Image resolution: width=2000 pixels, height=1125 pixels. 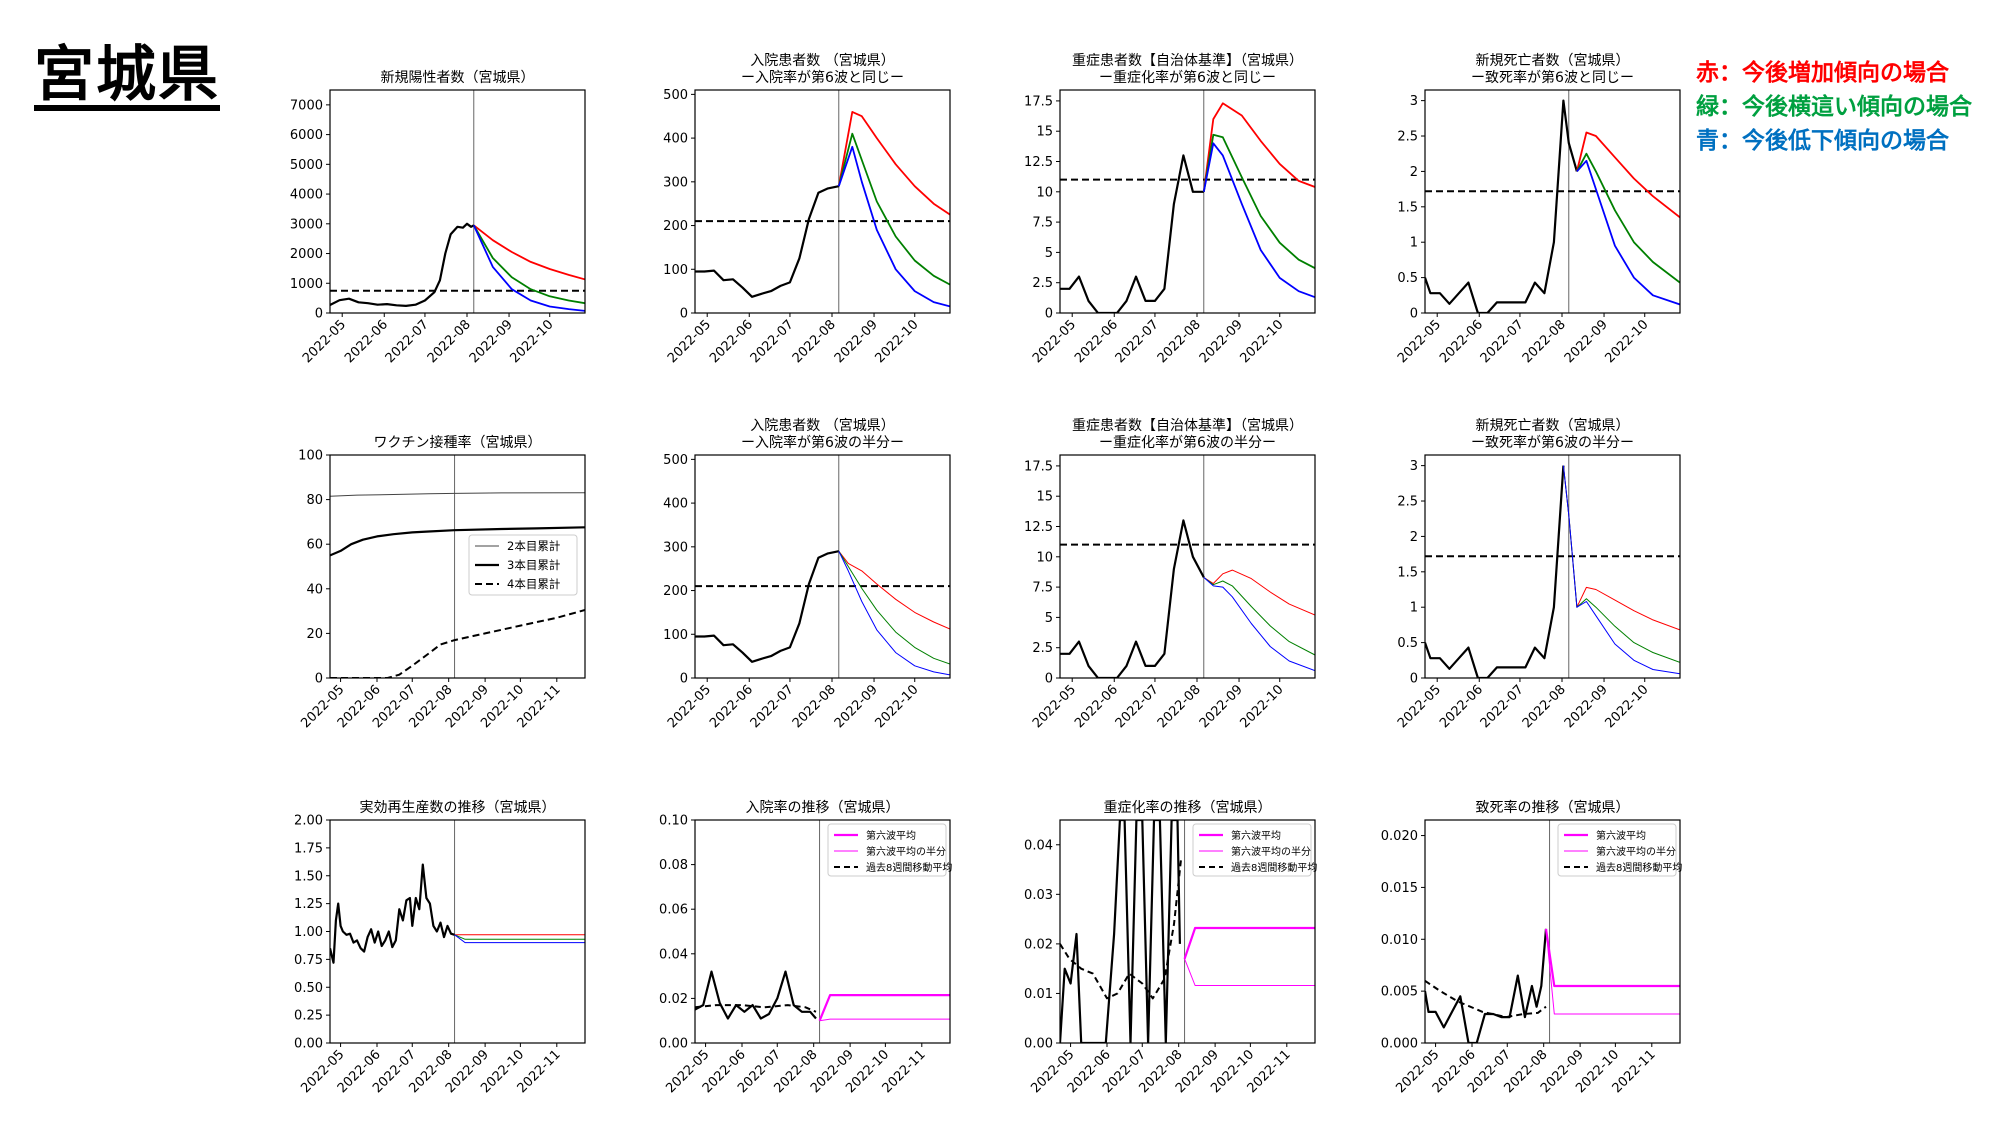 What do you see at coordinates (308, 1044) in the screenshot?
I see `y-tick-label: 0.00` at bounding box center [308, 1044].